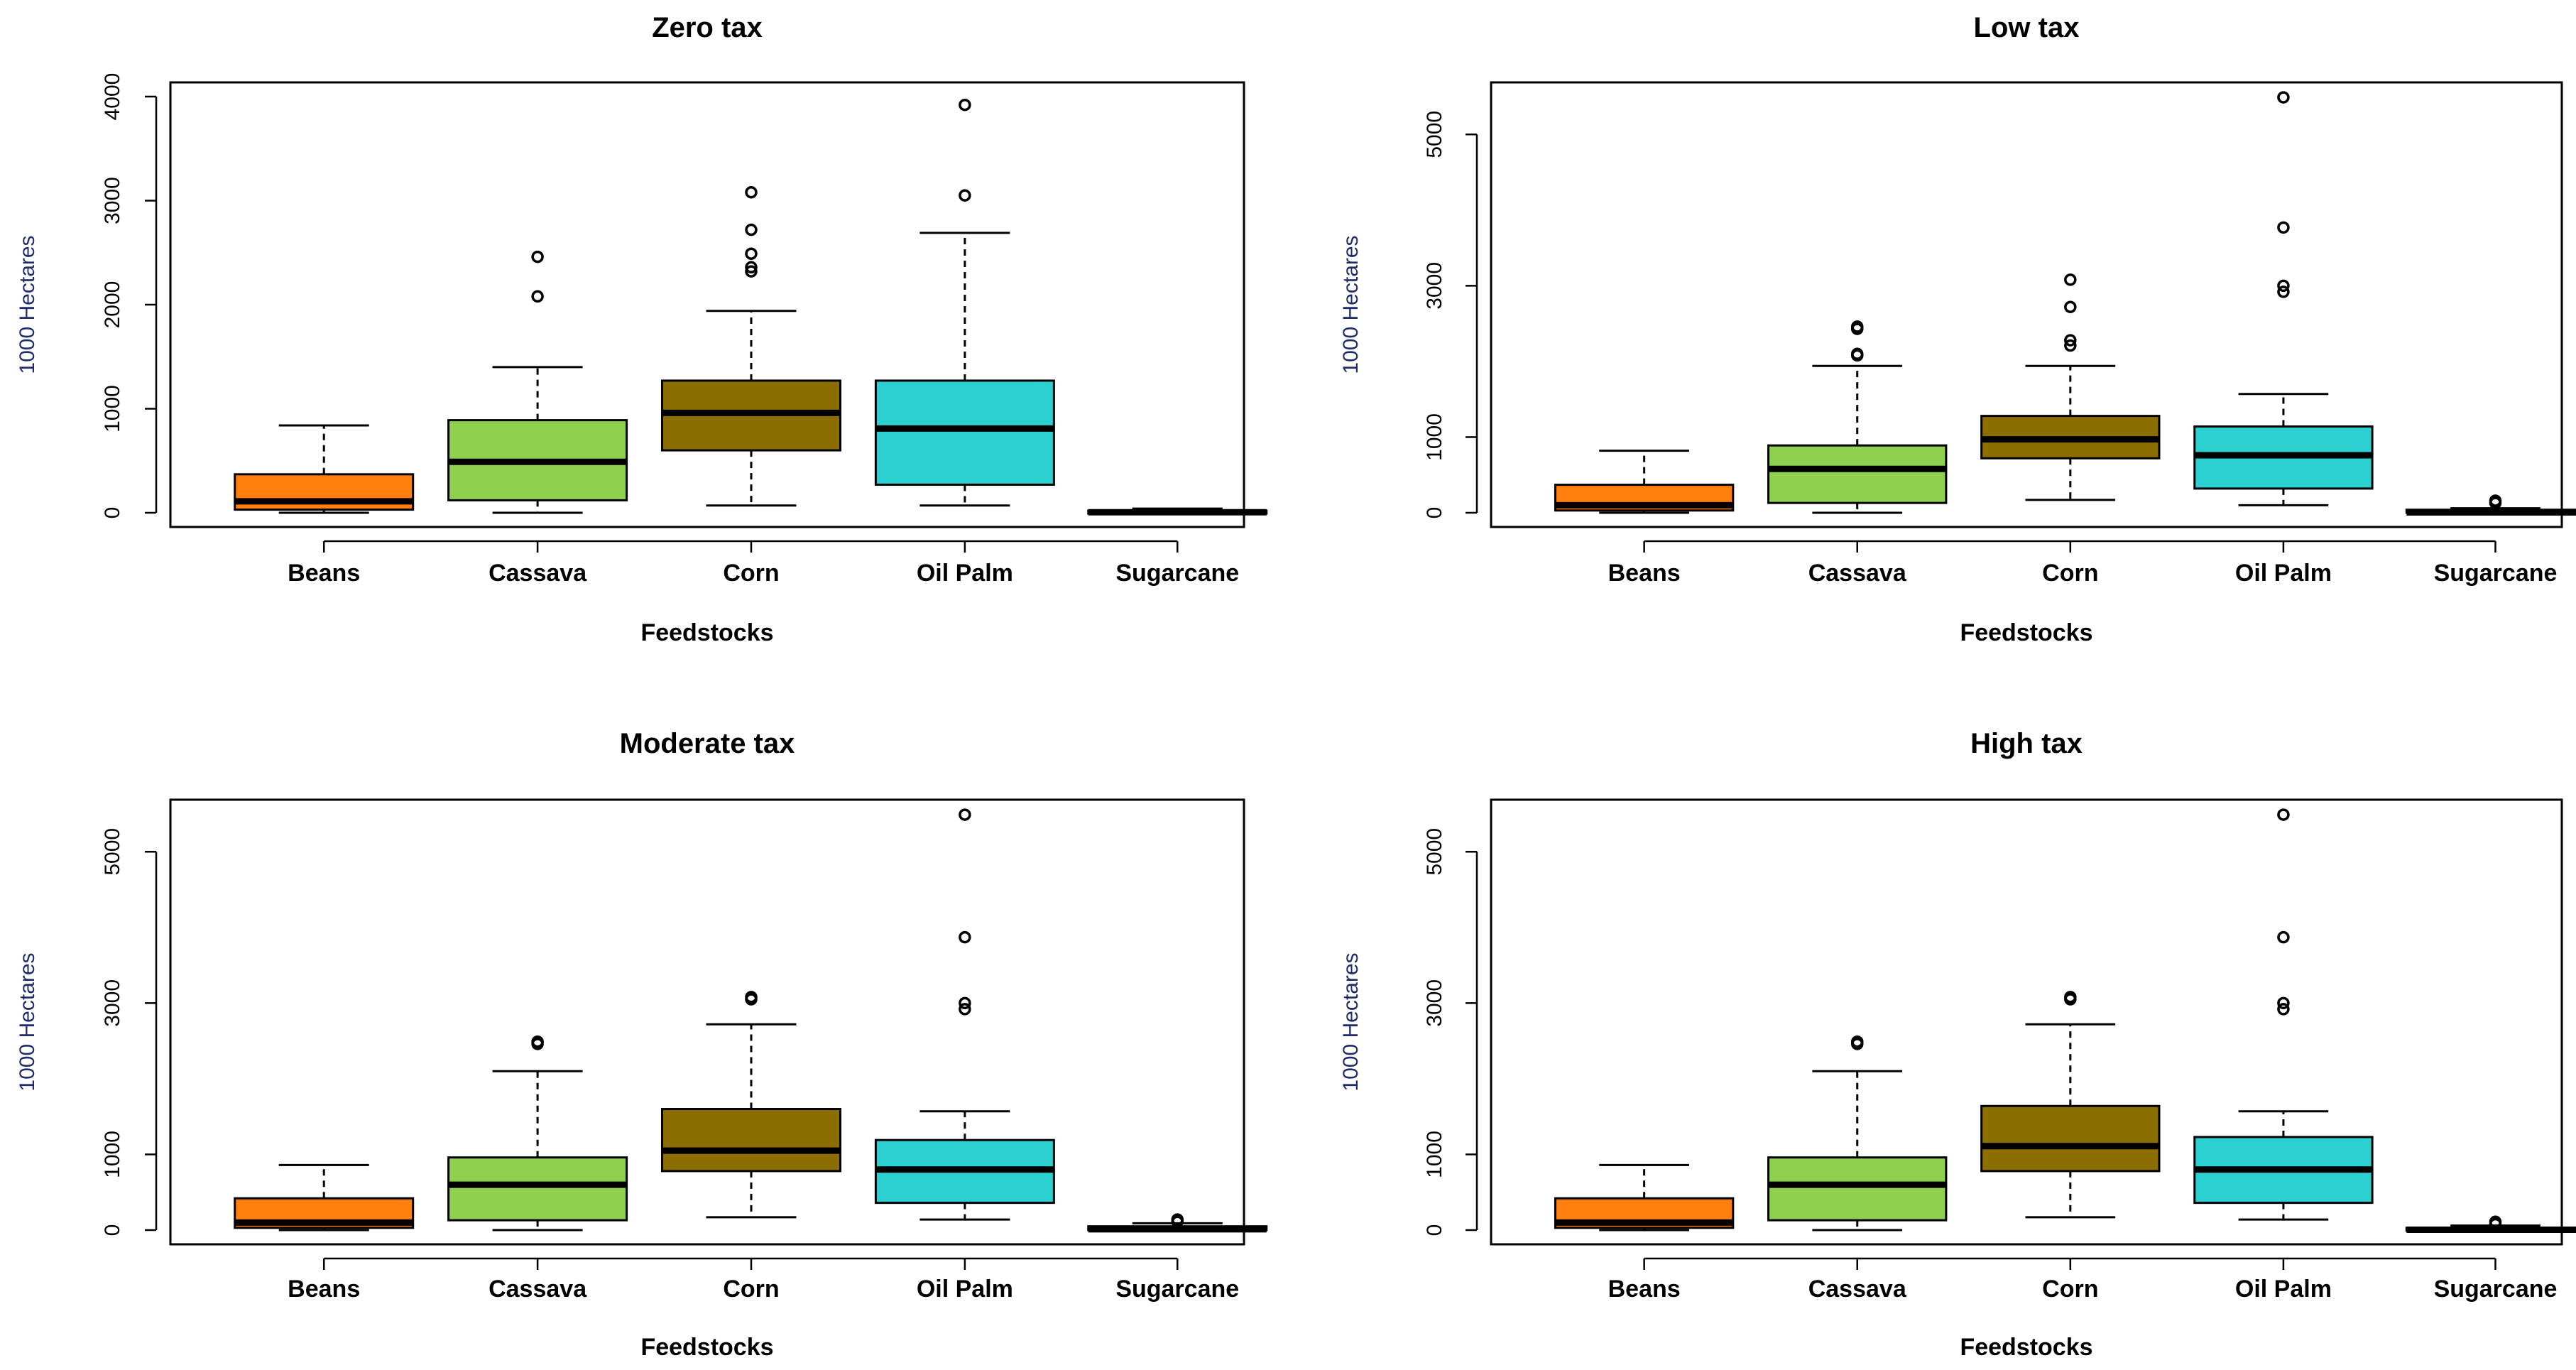 This screenshot has height=1370, width=2576. What do you see at coordinates (2027, 28) in the screenshot?
I see `chart-title: Low tax` at bounding box center [2027, 28].